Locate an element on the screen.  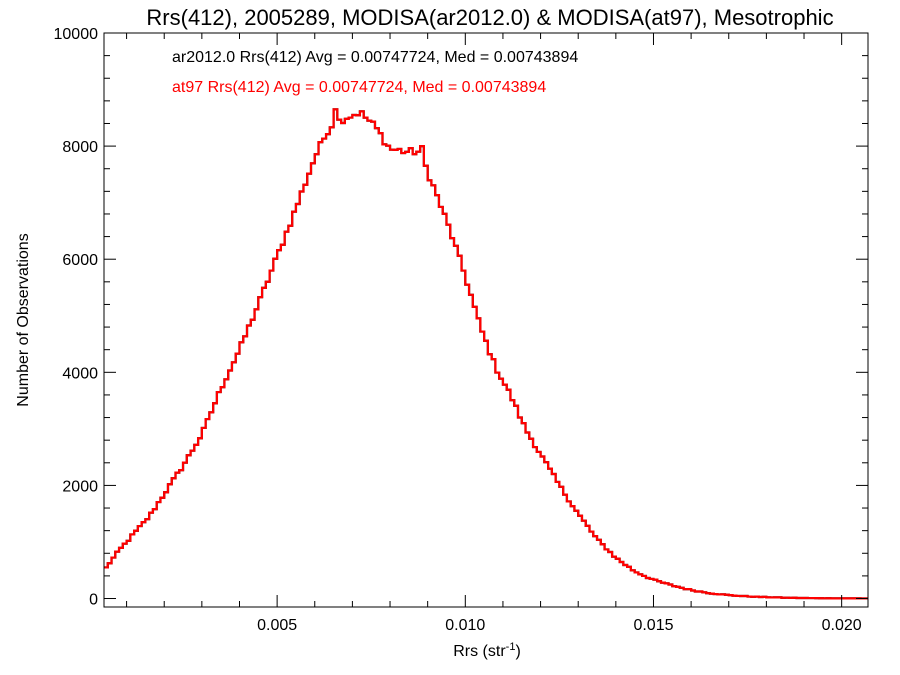
y-tick-label: 6000 is located at coordinates (80, 260).